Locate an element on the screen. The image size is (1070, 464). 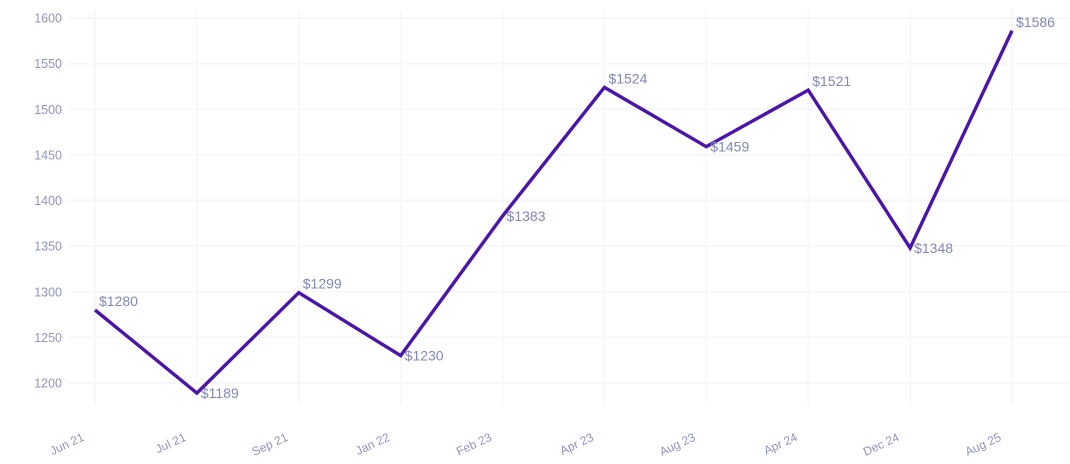
y-axis-tick-label: 1450 is located at coordinates (48, 155).